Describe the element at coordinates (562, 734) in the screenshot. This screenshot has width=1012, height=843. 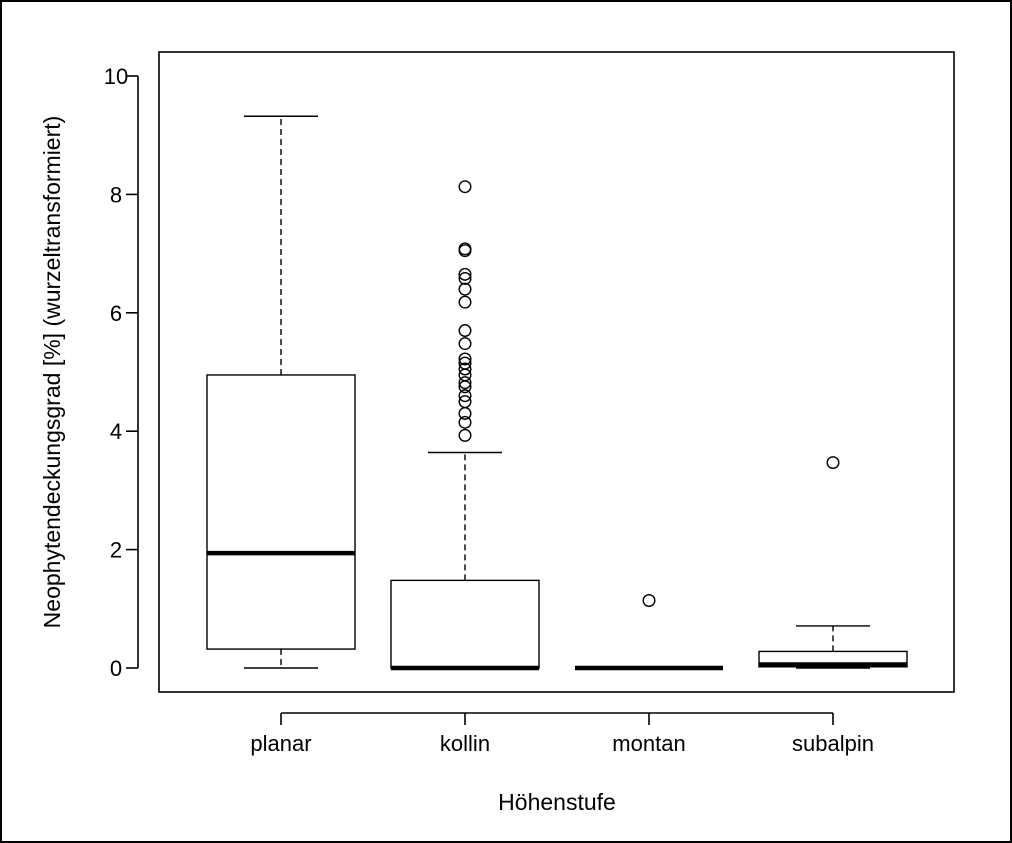
I see `x-axis: planar kollin montan subalpin` at that location.